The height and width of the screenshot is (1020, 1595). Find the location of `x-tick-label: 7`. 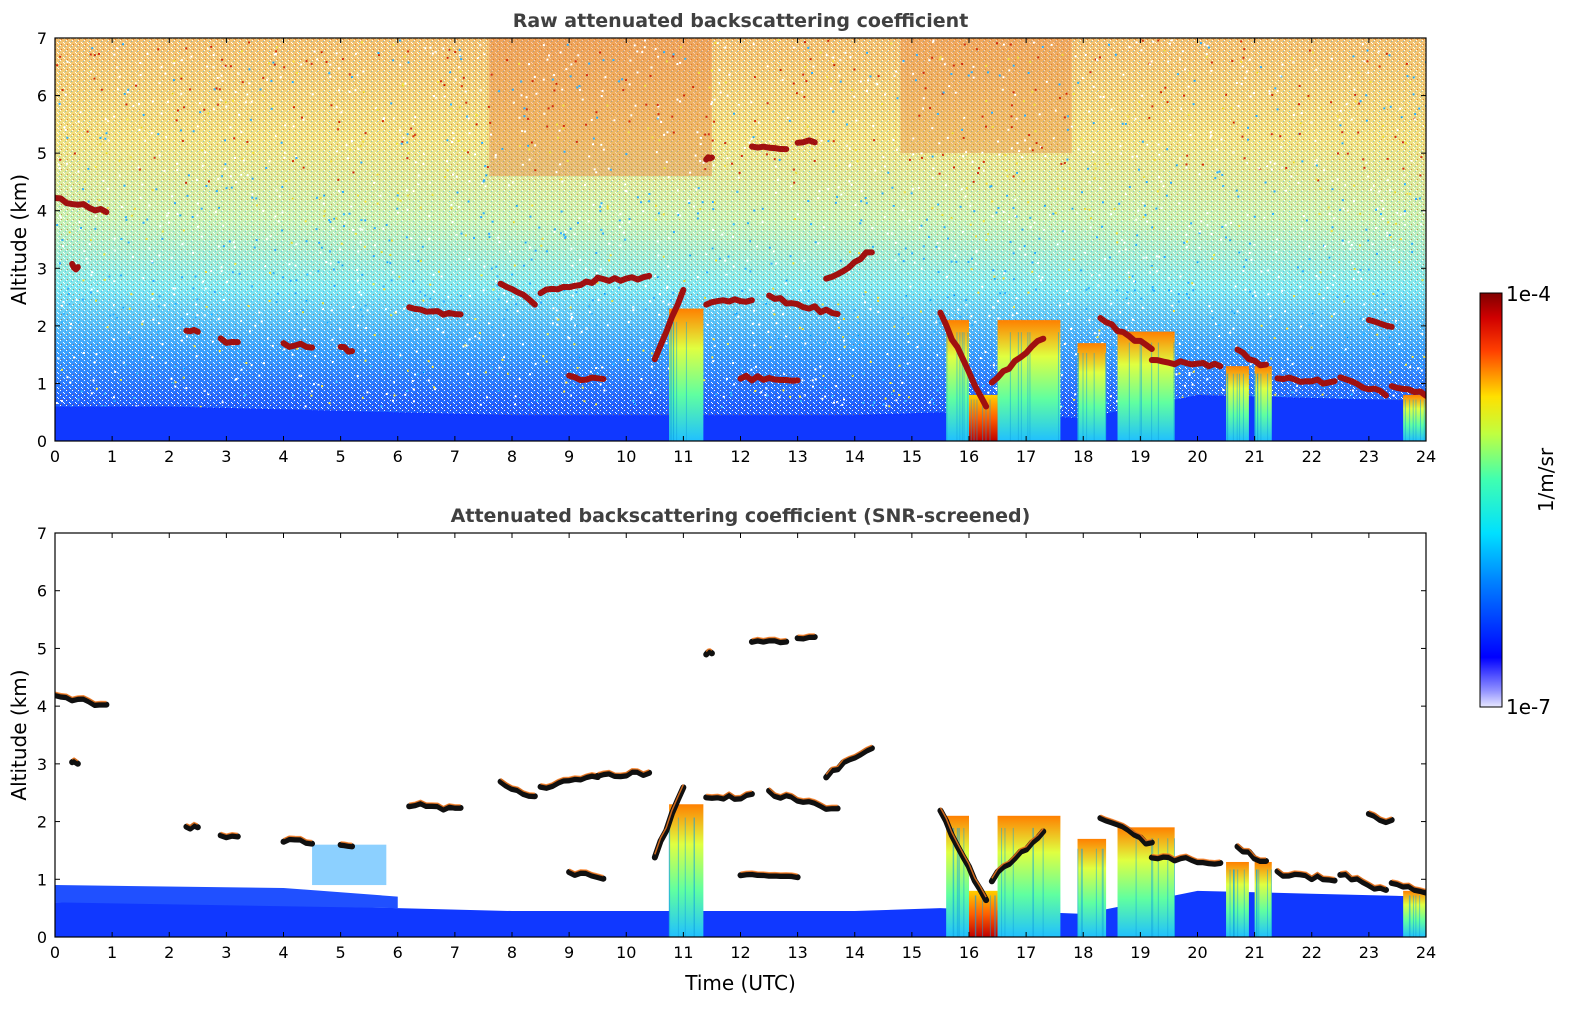

x-tick-label: 7 is located at coordinates (455, 952).